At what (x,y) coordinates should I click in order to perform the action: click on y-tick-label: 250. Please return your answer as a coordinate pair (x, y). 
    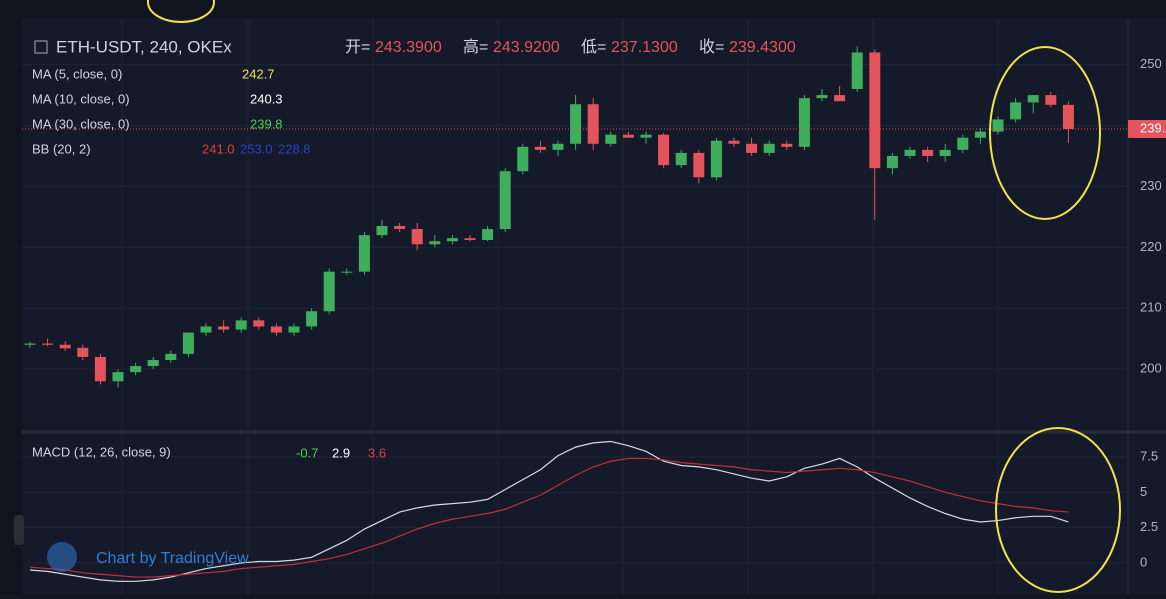
    Looking at the image, I should click on (1151, 63).